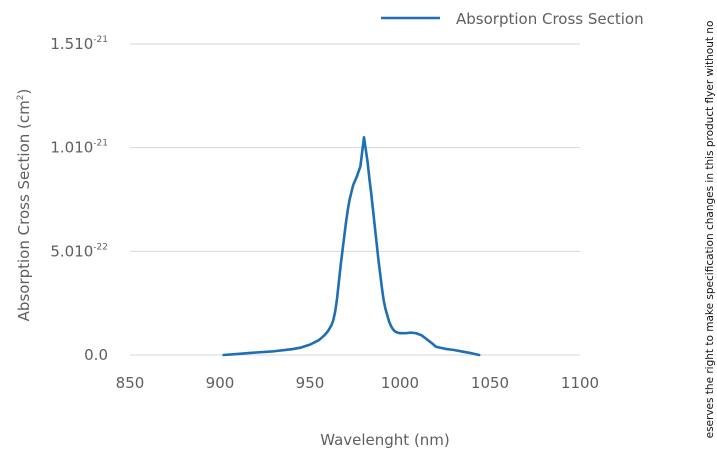 This screenshot has width=717, height=459. What do you see at coordinates (310, 383) in the screenshot?
I see `x-tick-label: 950` at bounding box center [310, 383].